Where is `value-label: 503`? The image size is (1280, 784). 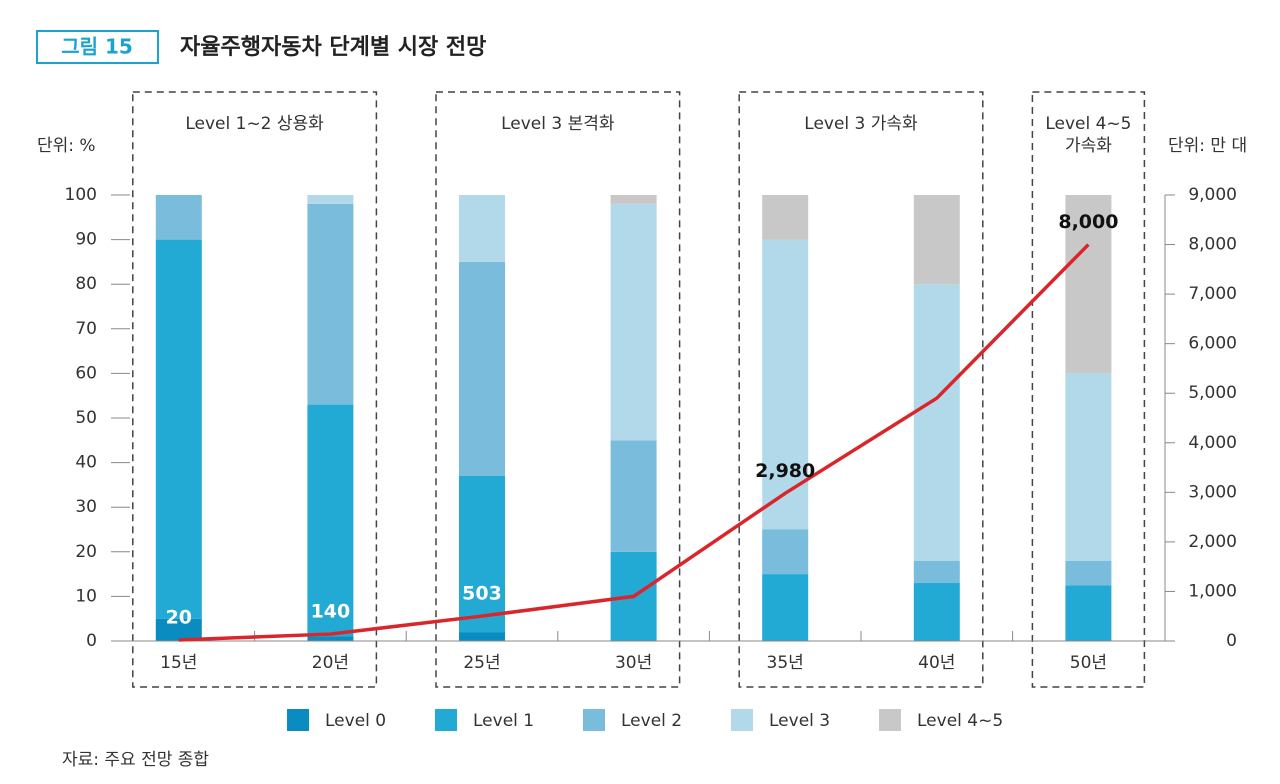 value-label: 503 is located at coordinates (482, 594).